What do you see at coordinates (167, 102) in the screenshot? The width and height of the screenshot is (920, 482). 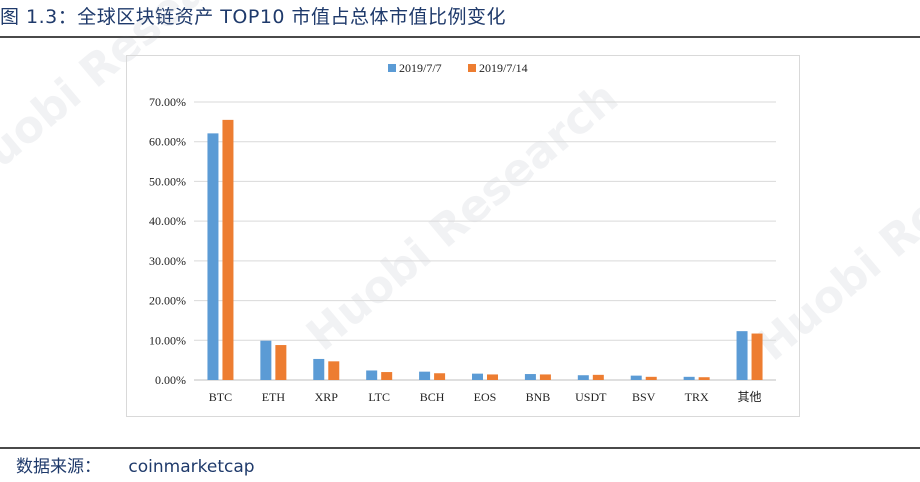 I see `y-tick-label: 70.00%` at bounding box center [167, 102].